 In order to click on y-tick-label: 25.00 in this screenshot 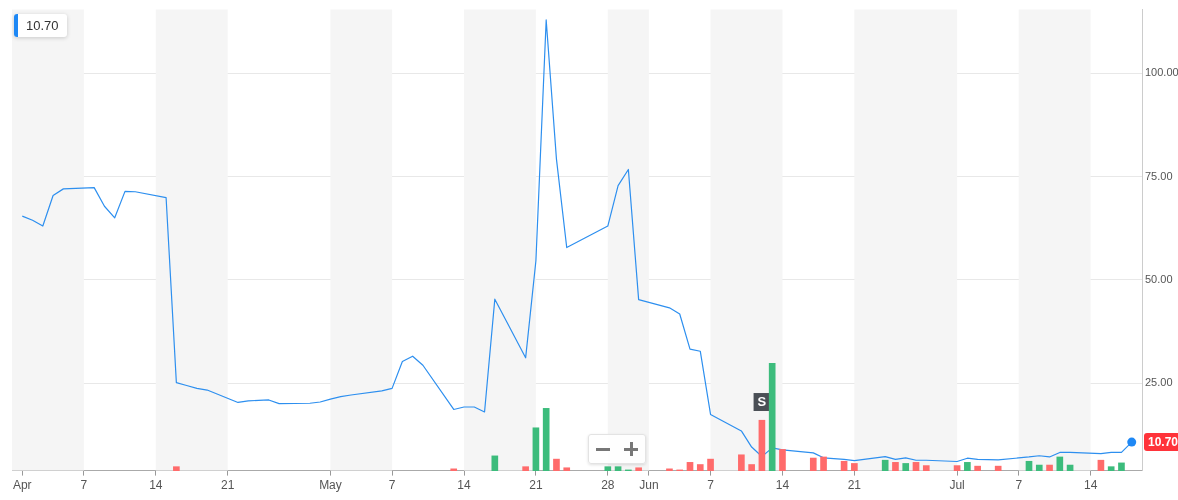, I will do `click(1159, 382)`.